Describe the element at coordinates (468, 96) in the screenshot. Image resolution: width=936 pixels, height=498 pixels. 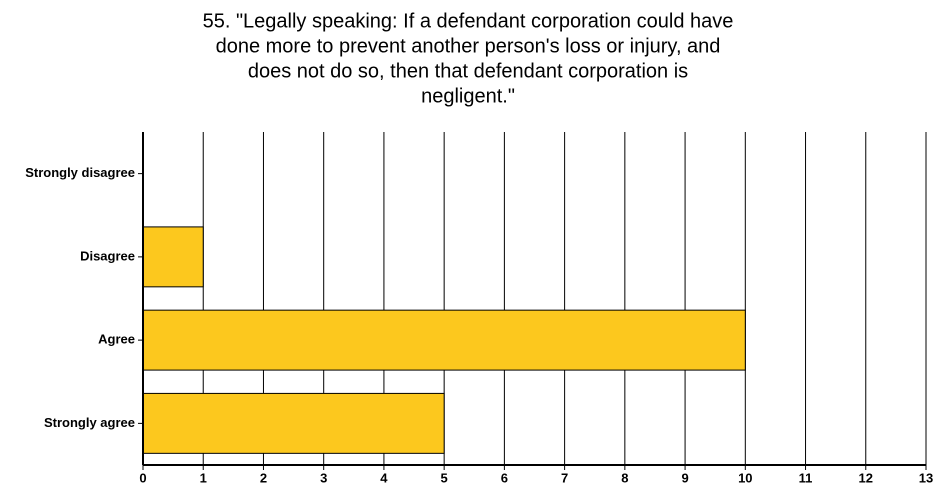
I see `chart-title: negligent."` at that location.